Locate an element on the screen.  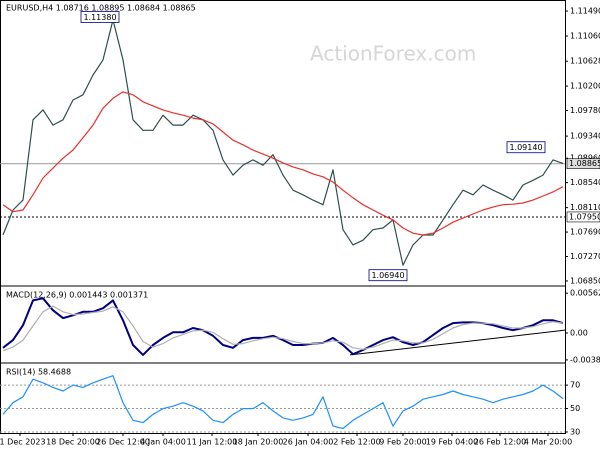
x-tick-label: 4 Jan 04:00 is located at coordinates (163, 442).